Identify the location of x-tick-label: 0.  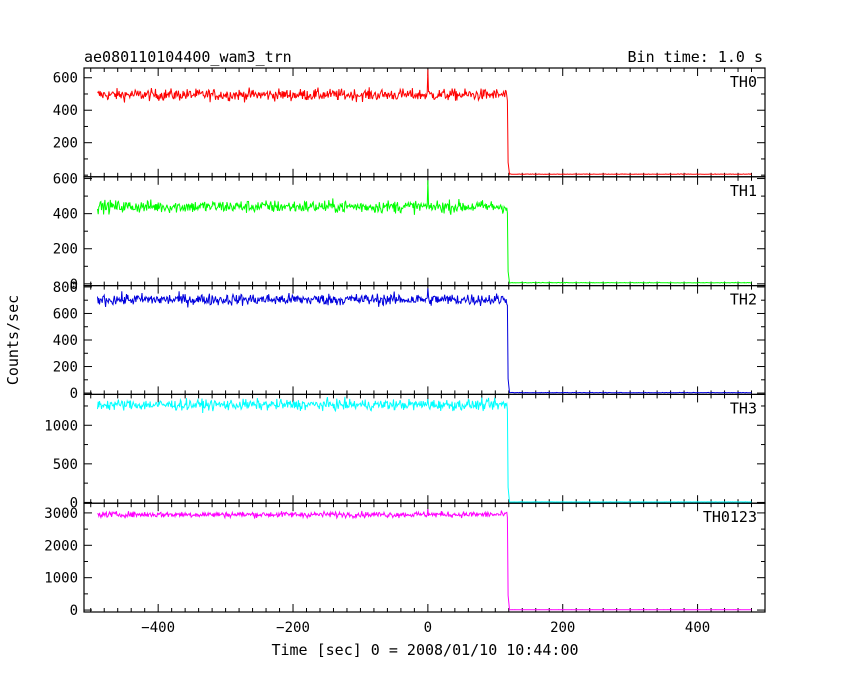
(428, 628).